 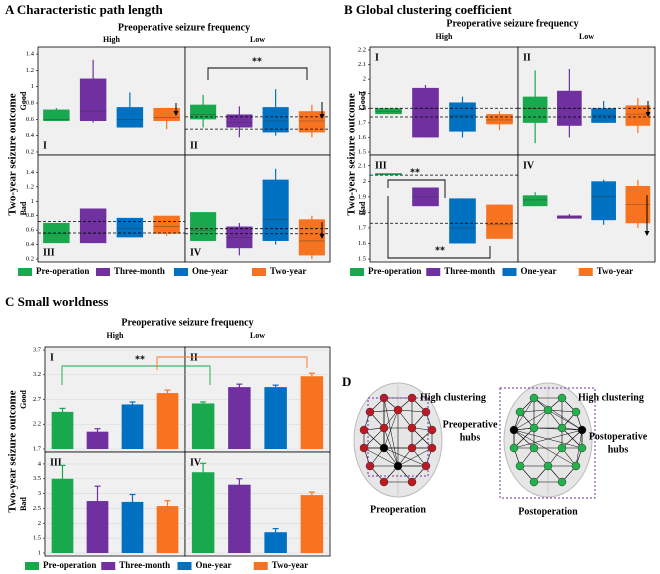 What do you see at coordinates (30, 258) in the screenshot?
I see `y-tick-label: 0.2` at bounding box center [30, 258].